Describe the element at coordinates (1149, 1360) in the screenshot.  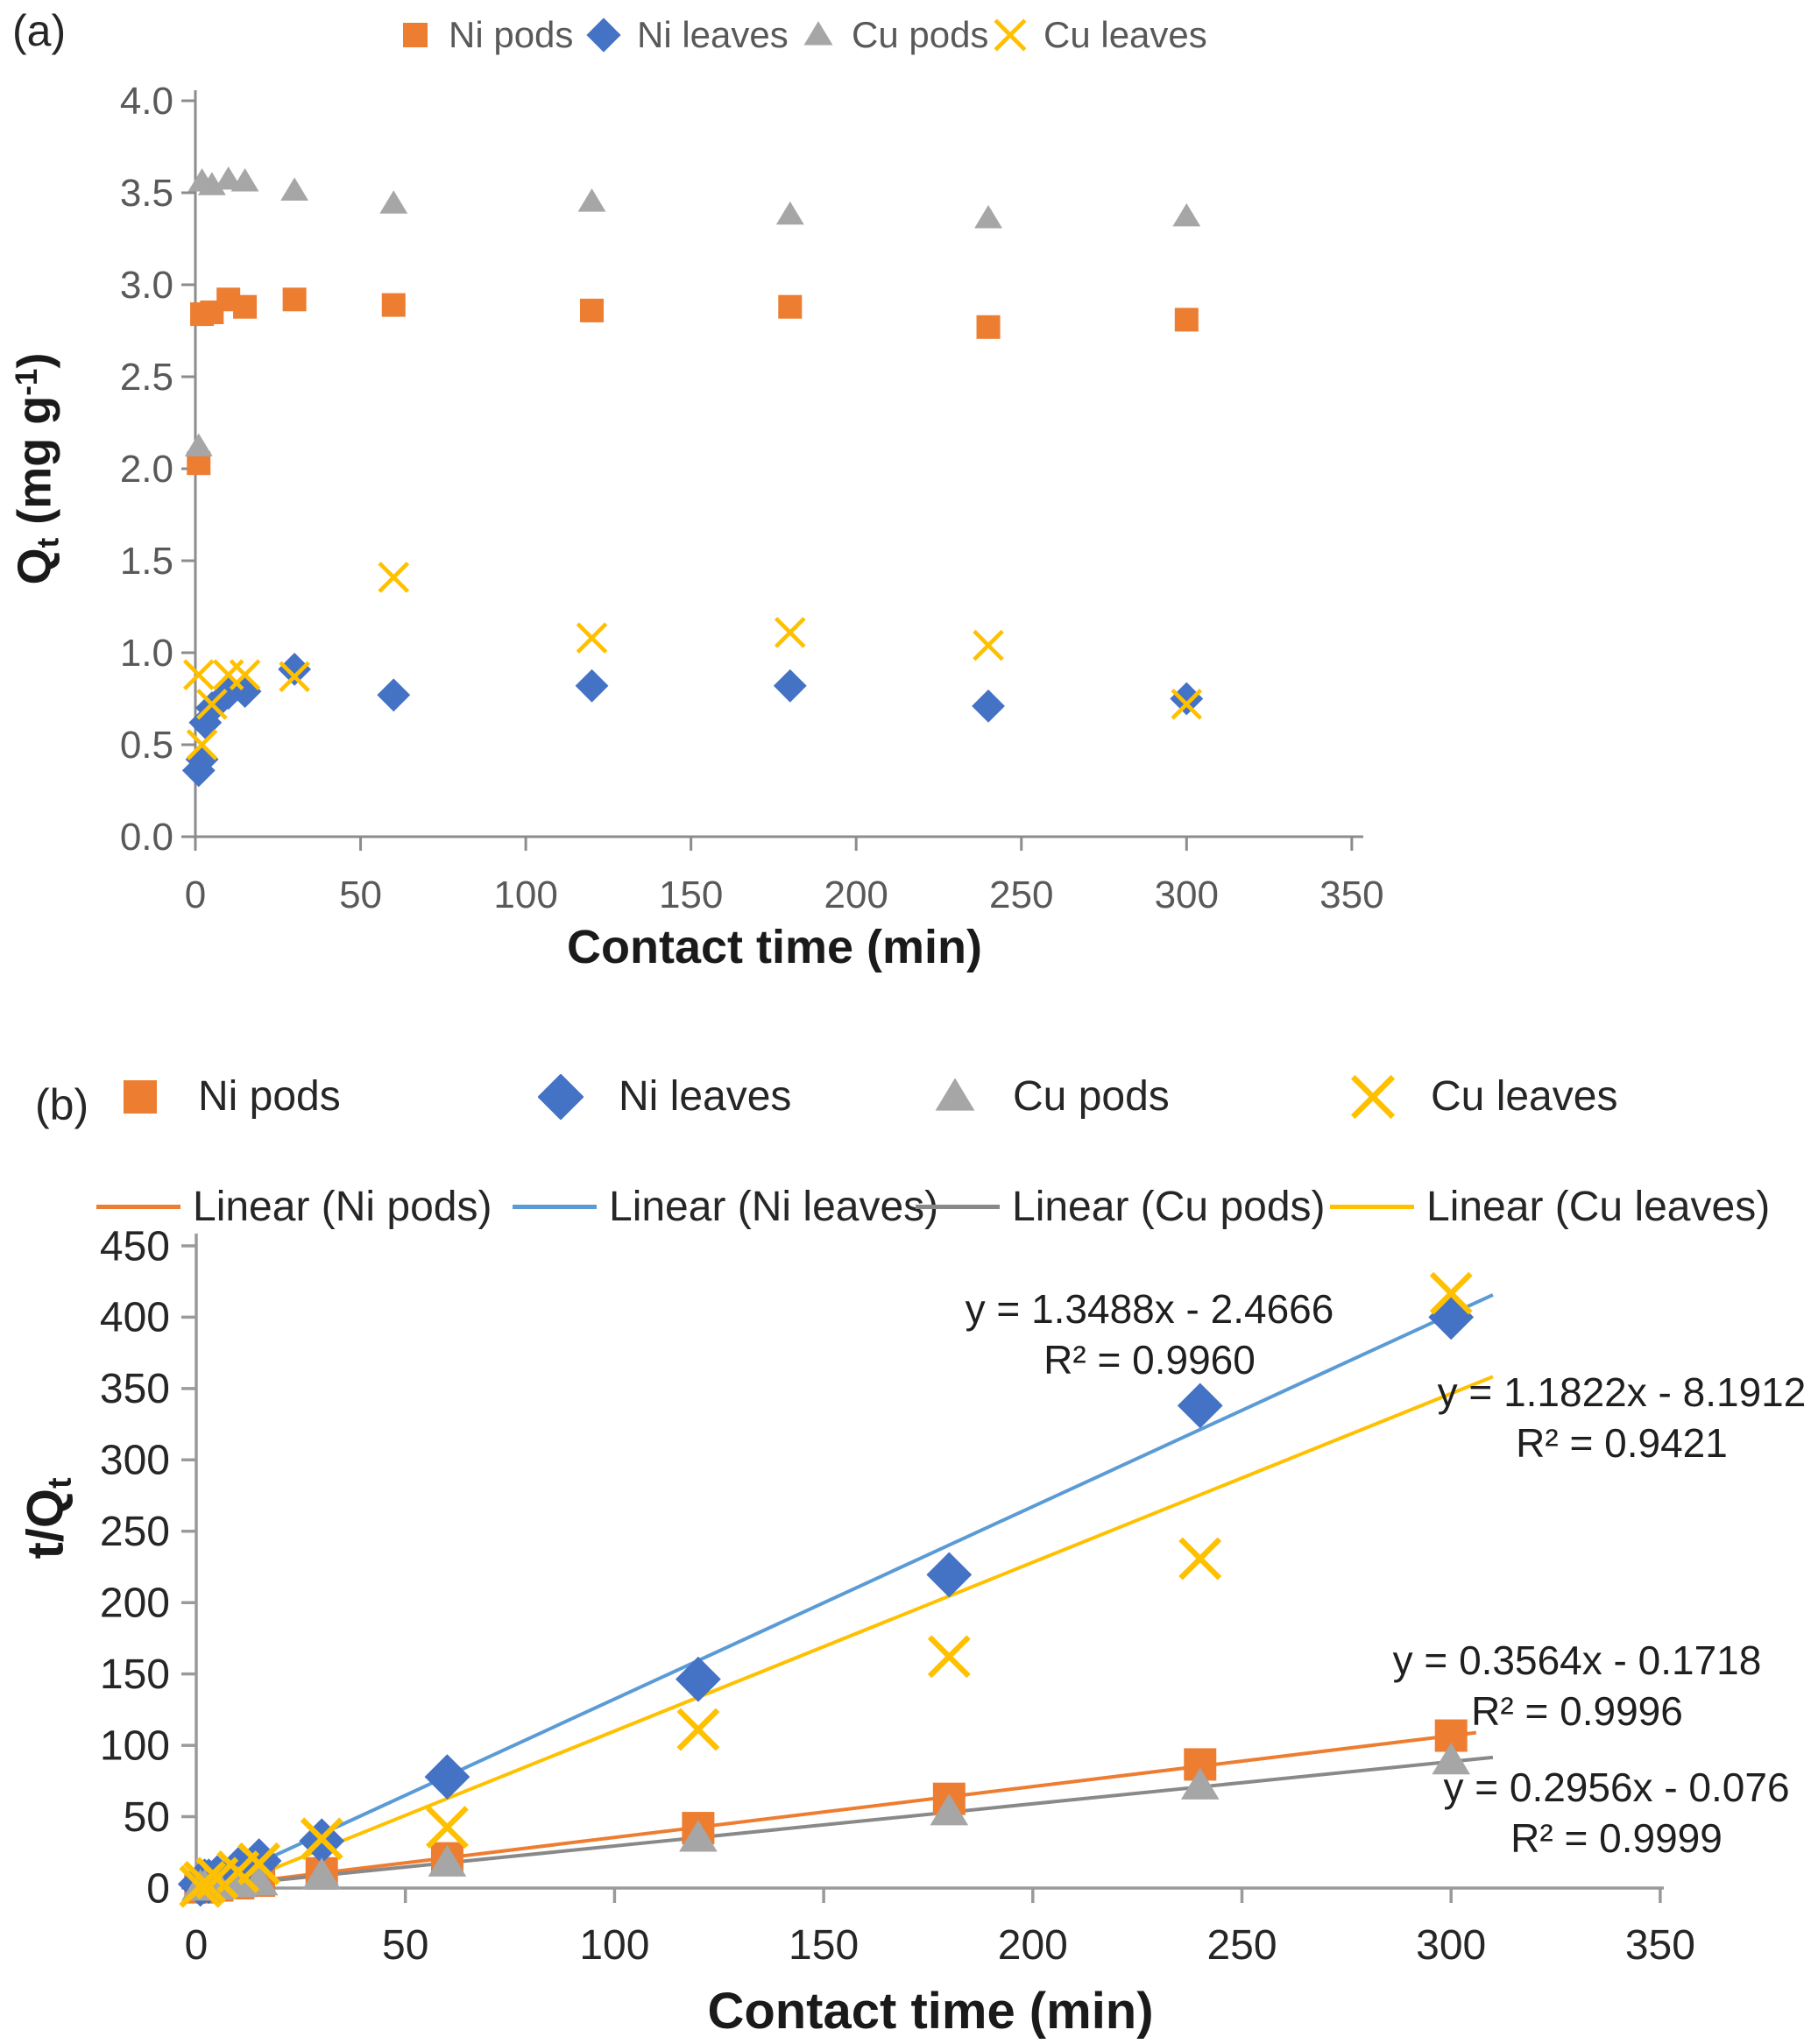
I see `r-squared-line: R² = 0.9960` at that location.